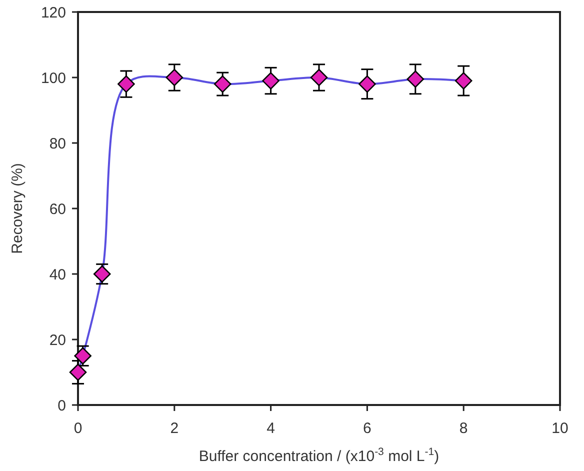  I want to click on x-axis-title: Buffer concentration / (x10$^{-3}$ mol L$^{-1}$), so click(319, 455).